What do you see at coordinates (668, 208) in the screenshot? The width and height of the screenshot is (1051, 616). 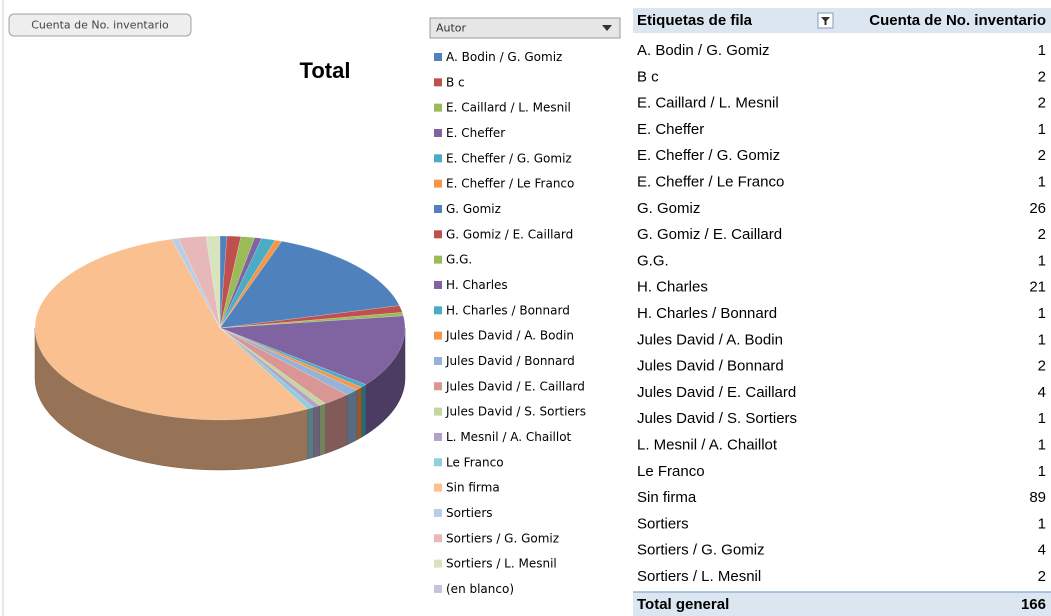 I see `row-label: G. Gomiz` at bounding box center [668, 208].